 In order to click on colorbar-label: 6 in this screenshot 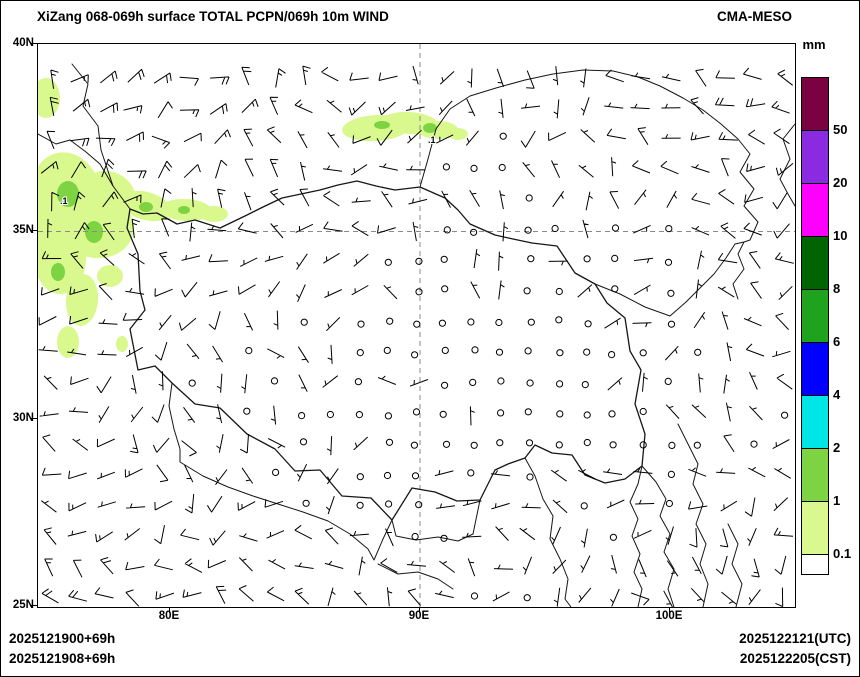, I will do `click(837, 341)`.